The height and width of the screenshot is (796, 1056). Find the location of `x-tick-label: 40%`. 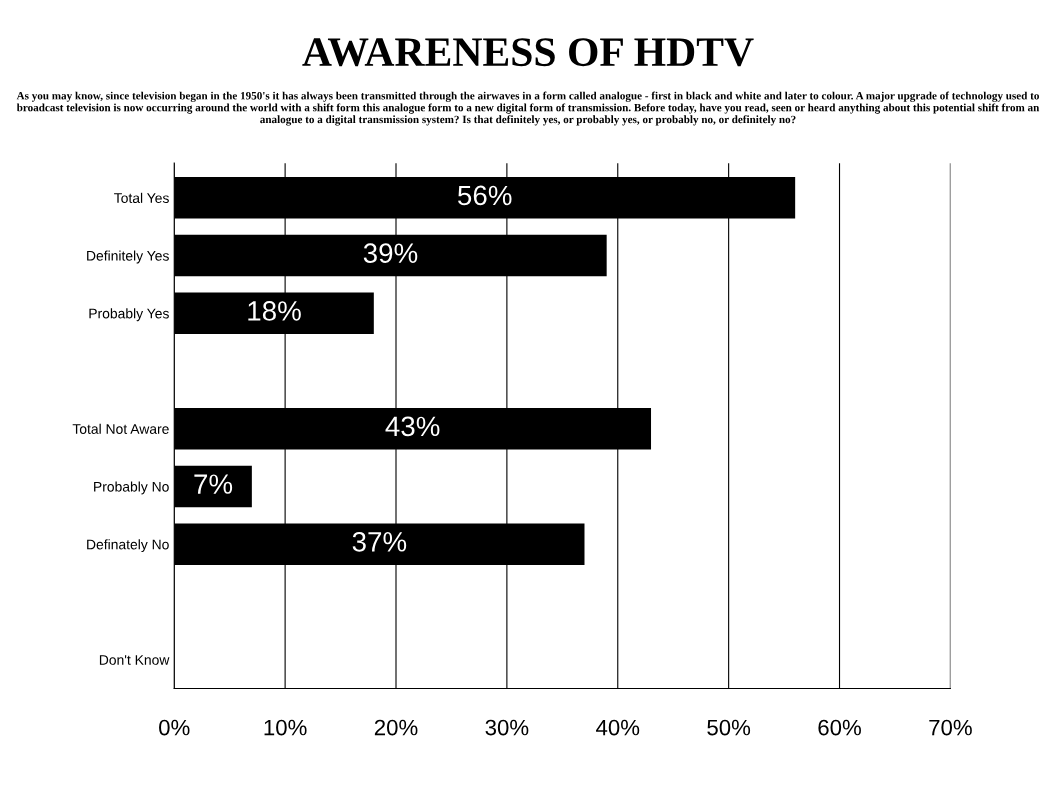

x-tick-label: 40% is located at coordinates (618, 727).